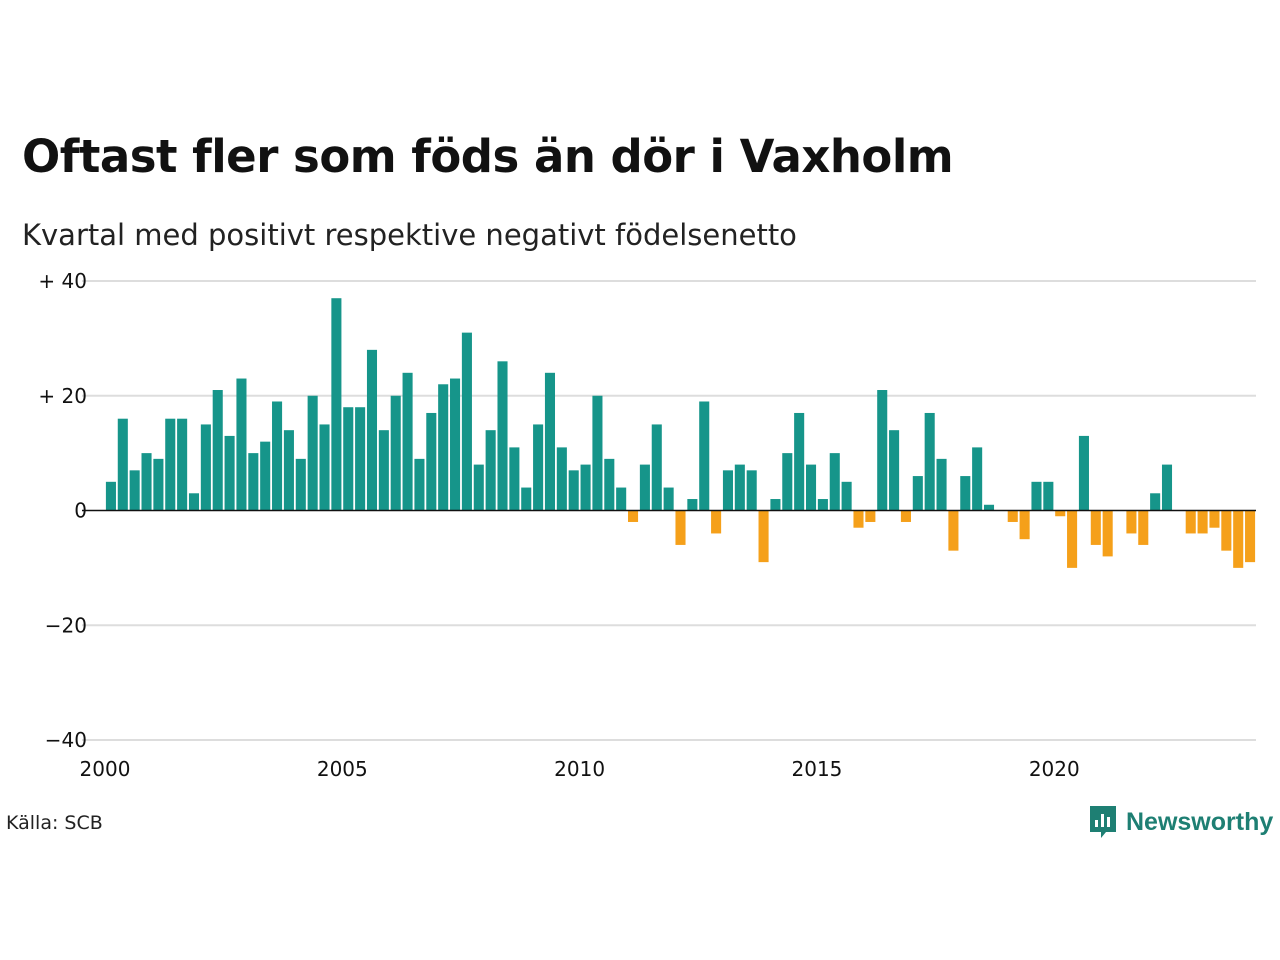 The width and height of the screenshot is (1280, 960). I want to click on y-tick-label: −40, so click(66, 740).